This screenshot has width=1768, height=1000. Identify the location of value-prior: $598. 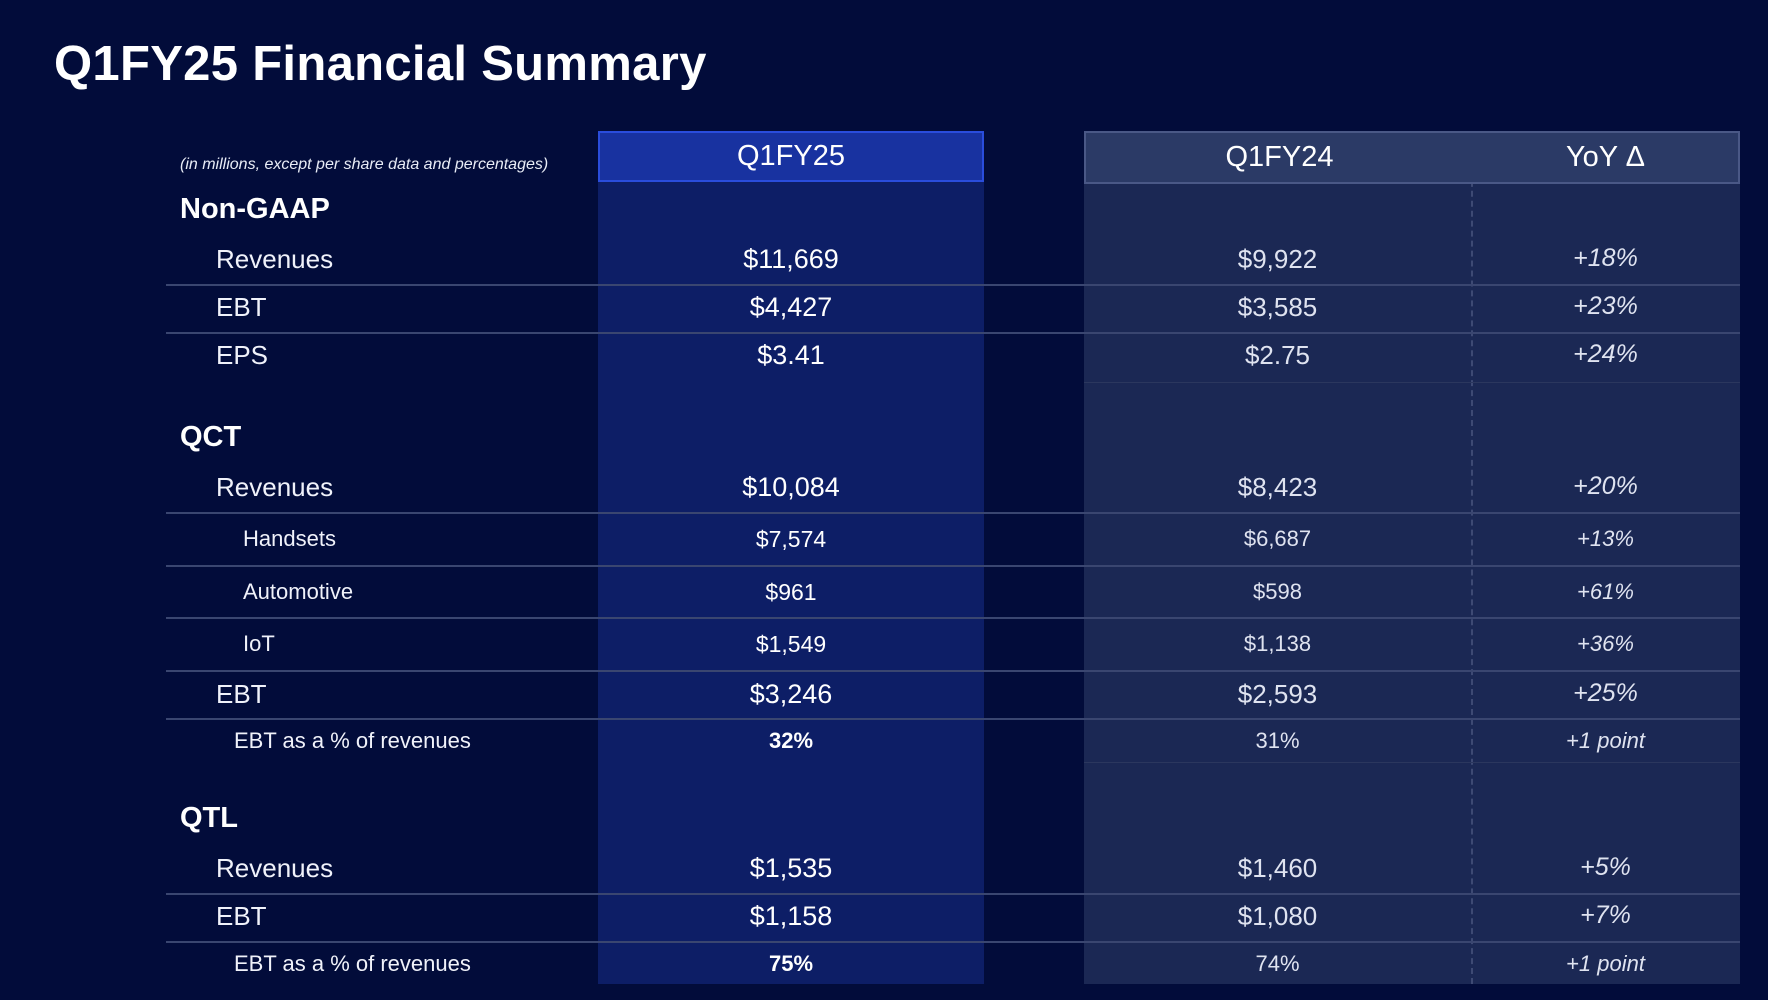
(1277, 591).